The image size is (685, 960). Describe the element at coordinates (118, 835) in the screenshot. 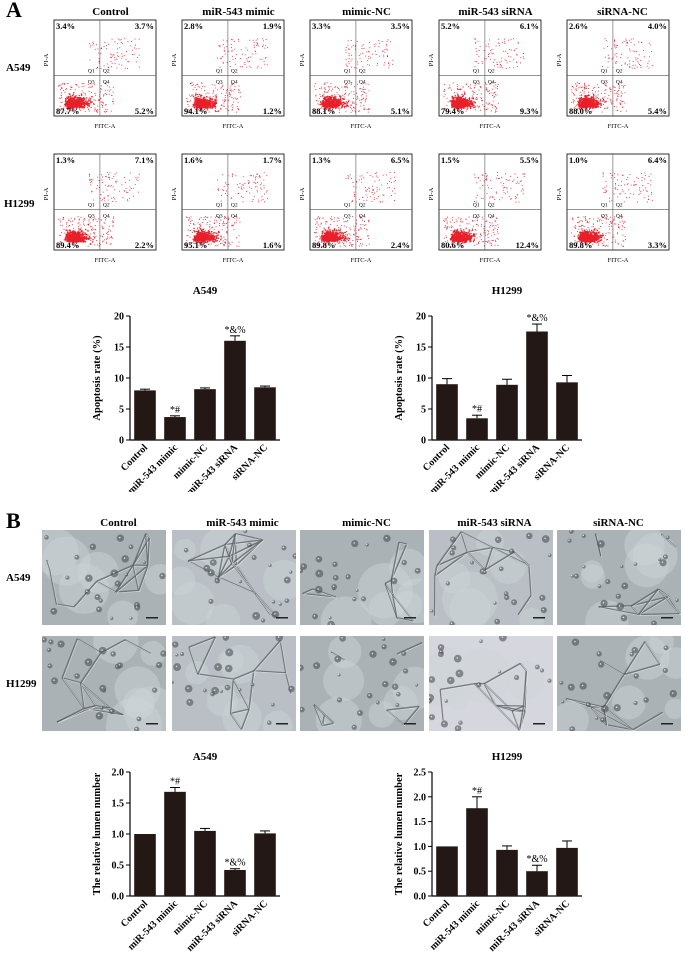

I see `y-tick-label: 1.0` at that location.